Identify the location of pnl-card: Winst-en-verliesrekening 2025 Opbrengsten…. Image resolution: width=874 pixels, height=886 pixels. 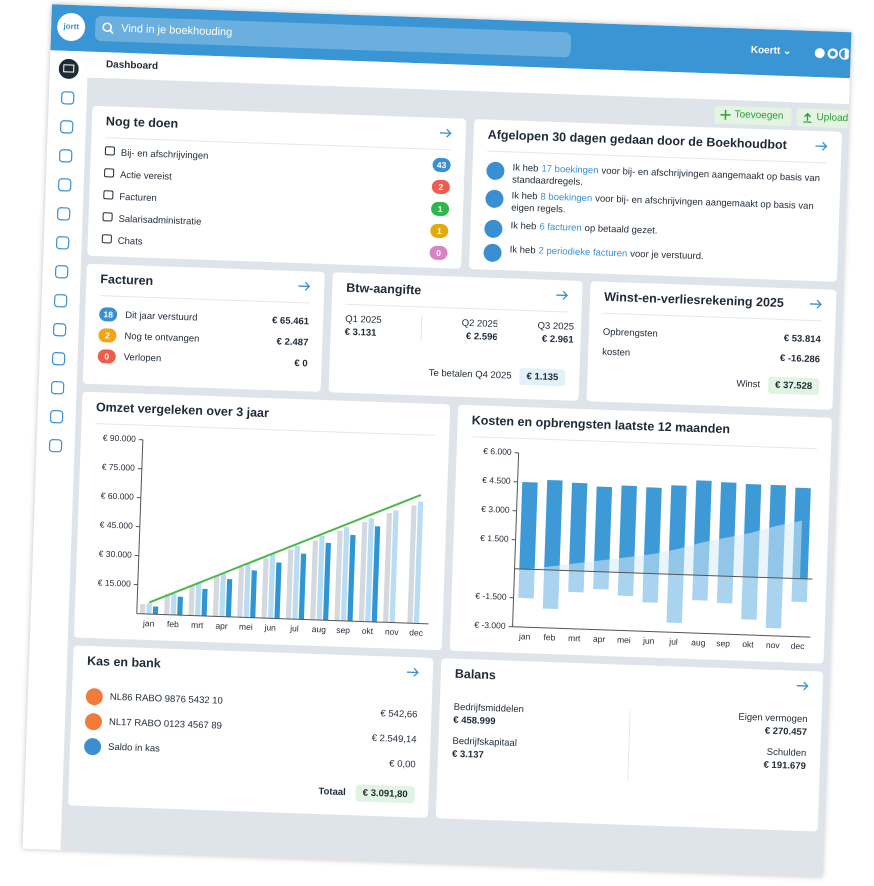
(711, 345).